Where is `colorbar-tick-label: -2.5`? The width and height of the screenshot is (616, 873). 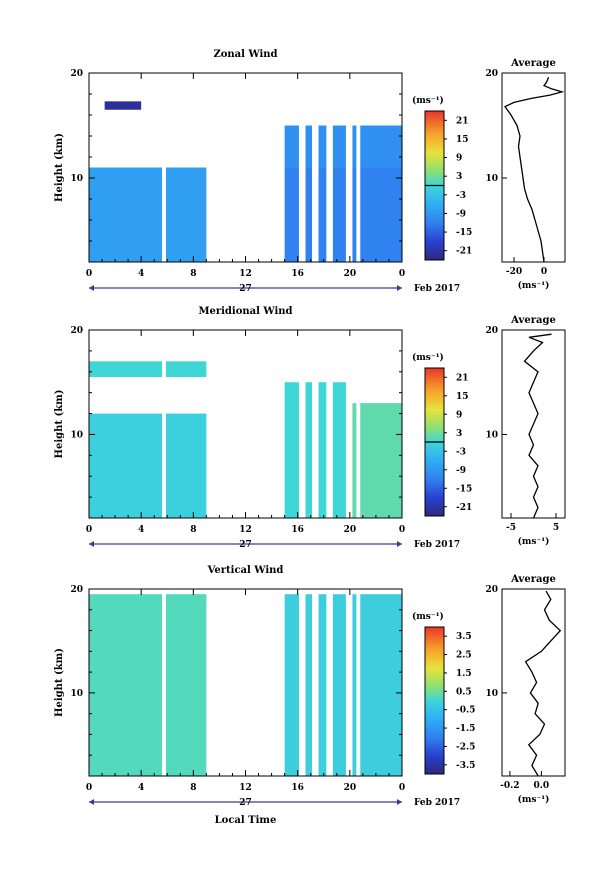
colorbar-tick-label: -2.5 is located at coordinates (465, 747).